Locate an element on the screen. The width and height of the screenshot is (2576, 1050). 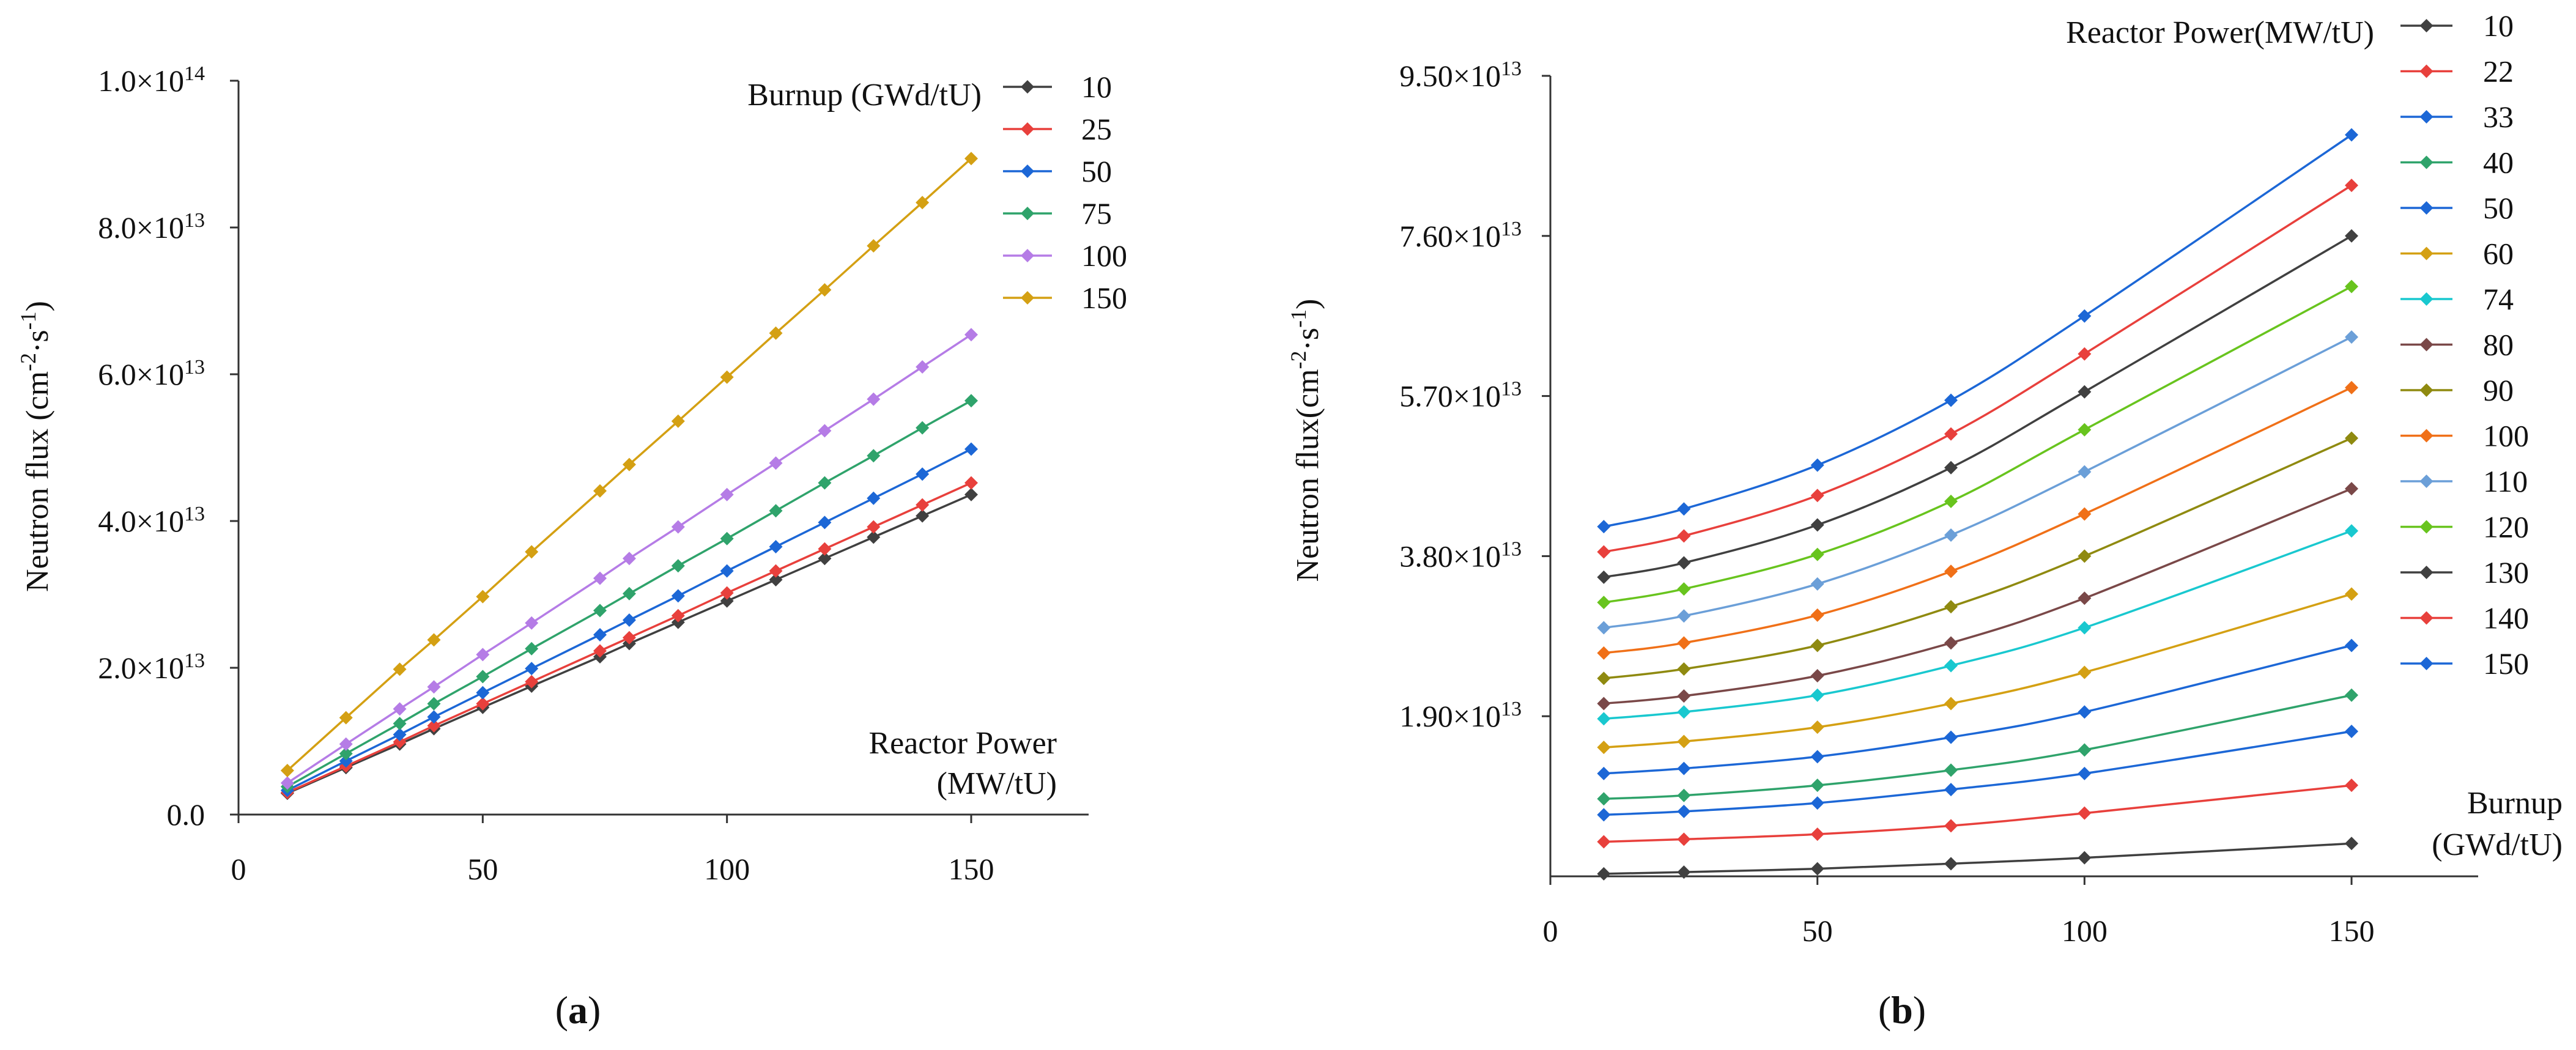
legend-entry-120: 120 is located at coordinates (2464, 527).